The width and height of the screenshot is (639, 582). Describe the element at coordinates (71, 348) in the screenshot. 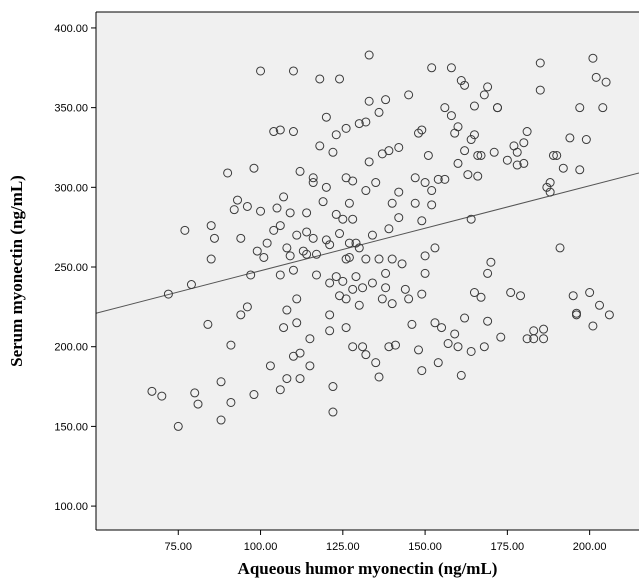

I see `y-tick-label: 200.00` at that location.